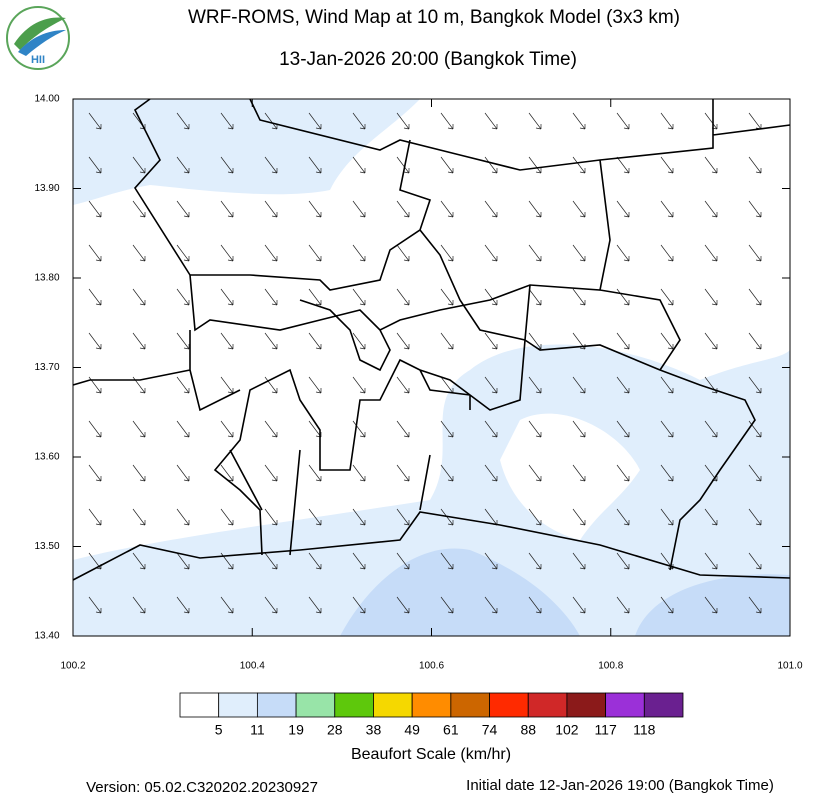 The height and width of the screenshot is (800, 816). What do you see at coordinates (412, 730) in the screenshot?
I see `legend-label: 49` at bounding box center [412, 730].